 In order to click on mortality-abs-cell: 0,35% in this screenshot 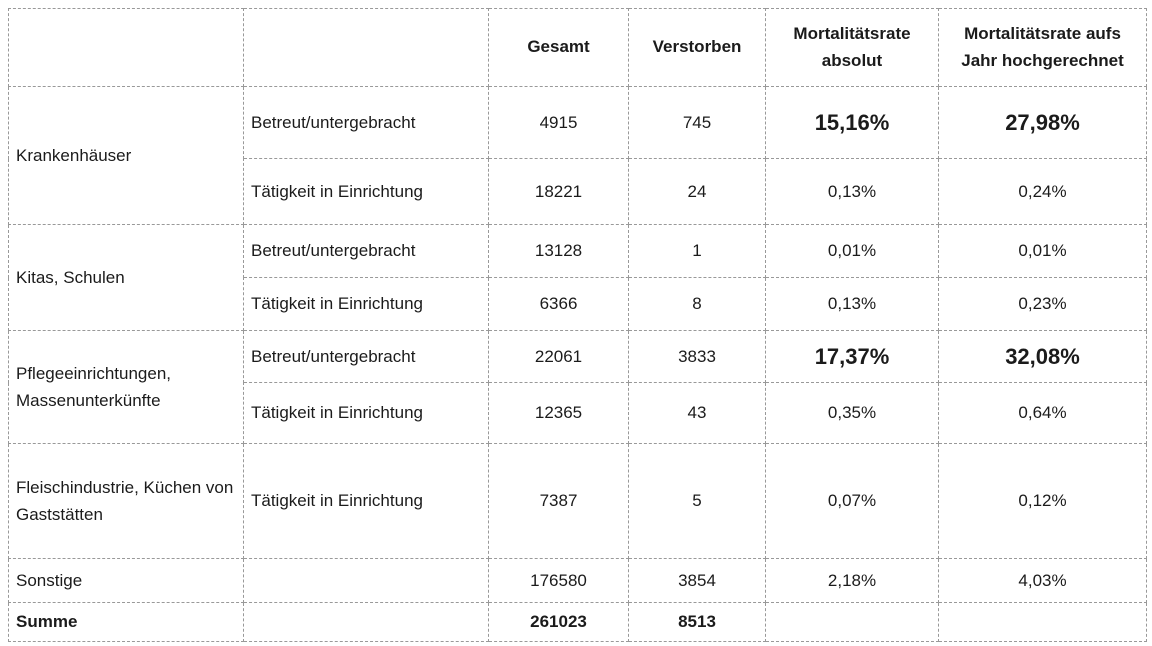, I will do `click(852, 413)`.